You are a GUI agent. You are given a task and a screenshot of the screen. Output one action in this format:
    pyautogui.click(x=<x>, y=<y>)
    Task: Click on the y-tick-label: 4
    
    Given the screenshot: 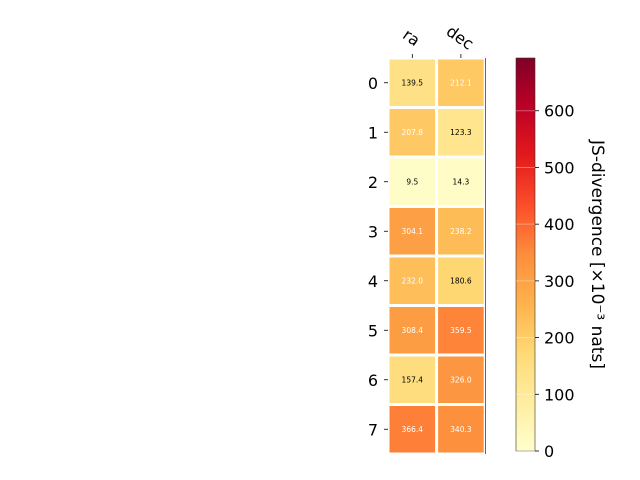 What is the action you would take?
    pyautogui.click(x=373, y=281)
    